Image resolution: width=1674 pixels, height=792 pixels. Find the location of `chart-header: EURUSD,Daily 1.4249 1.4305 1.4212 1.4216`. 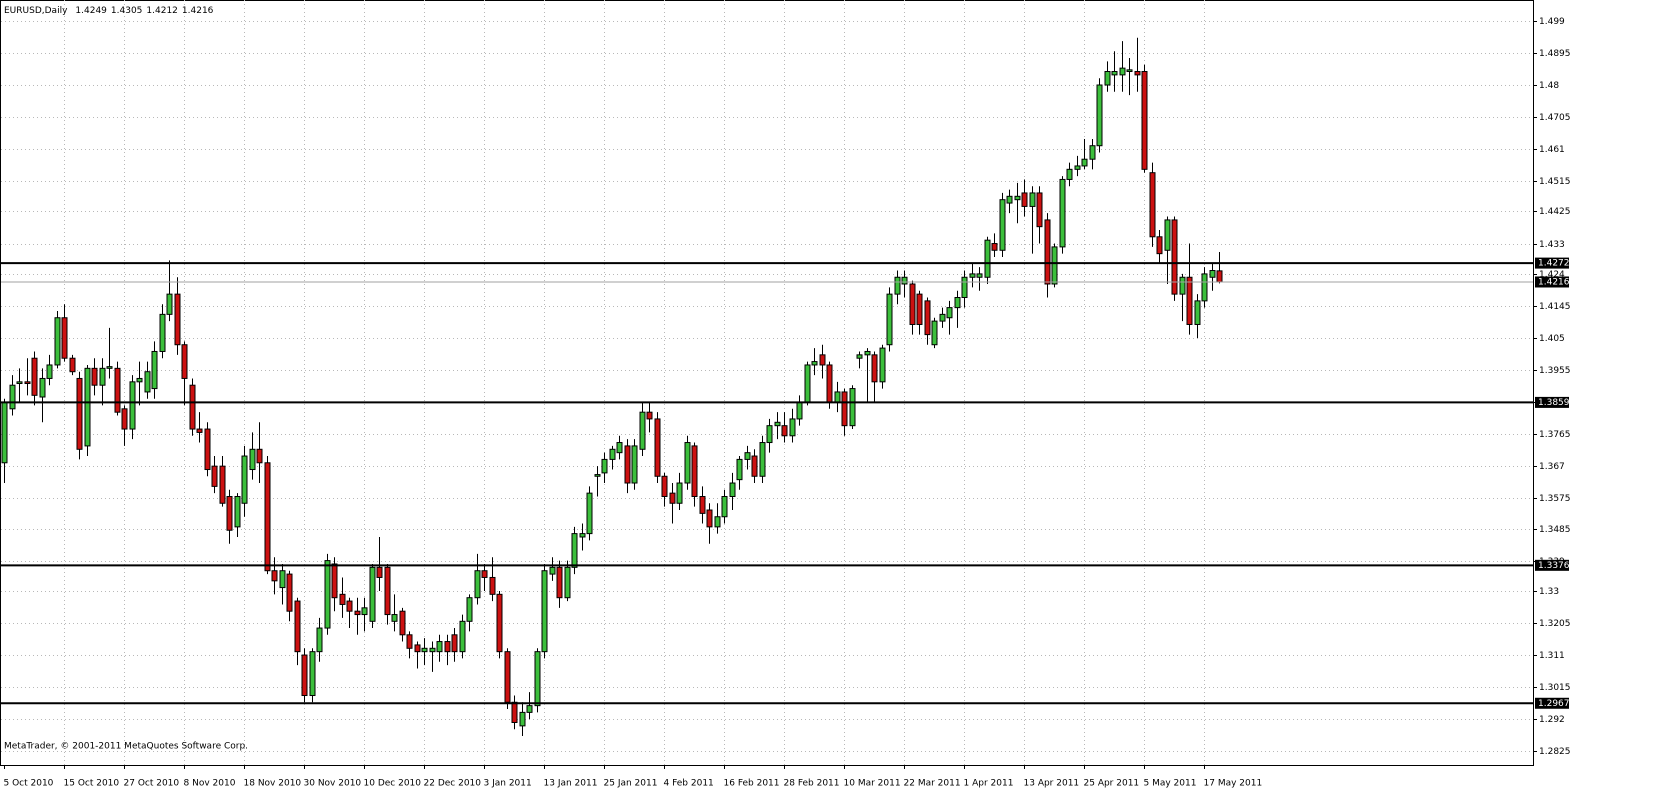

chart-header: EURUSD,Daily 1.4249 1.4305 1.4212 1.4216 is located at coordinates (109, 11).